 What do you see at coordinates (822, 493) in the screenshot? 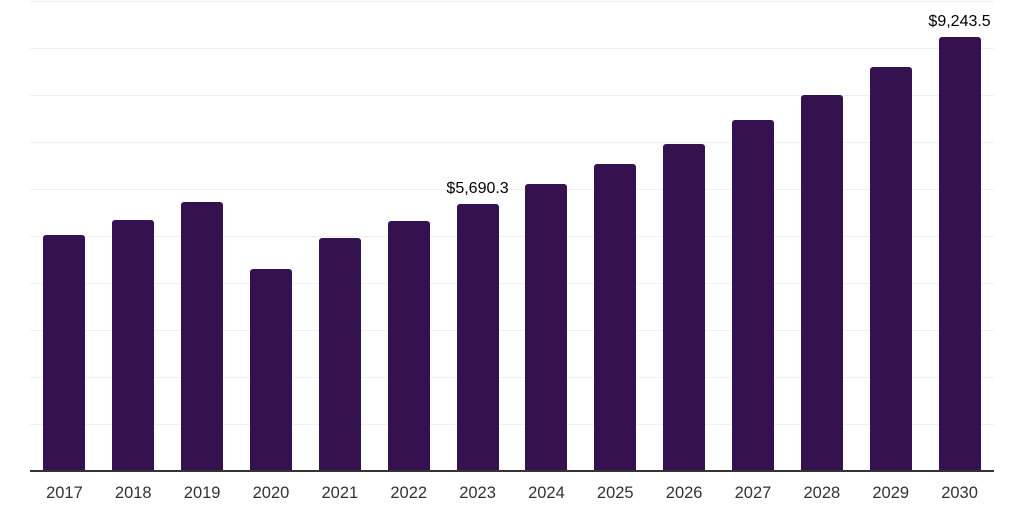
I see `x-tick-label: 2028` at bounding box center [822, 493].